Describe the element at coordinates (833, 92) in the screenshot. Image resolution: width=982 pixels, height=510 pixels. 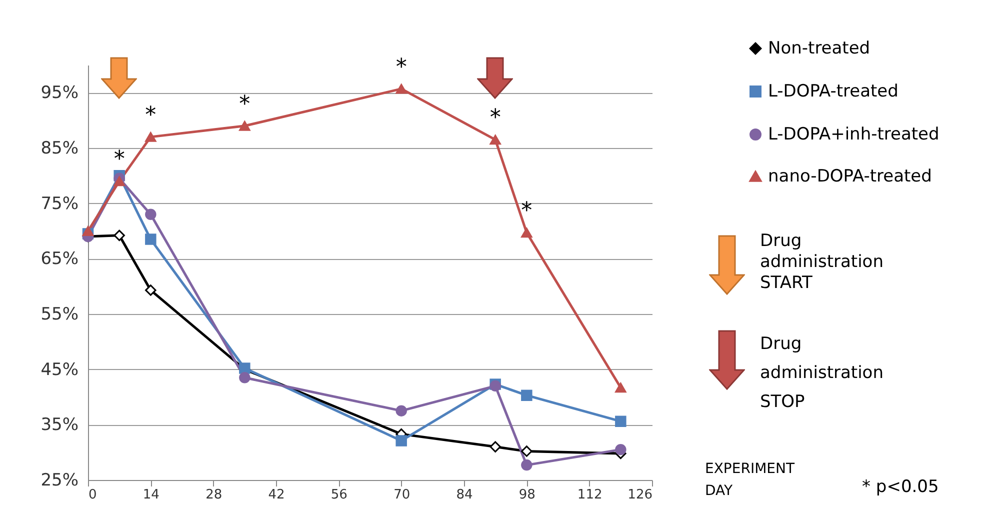
I see `legend-label: L-DOPA-treated` at that location.